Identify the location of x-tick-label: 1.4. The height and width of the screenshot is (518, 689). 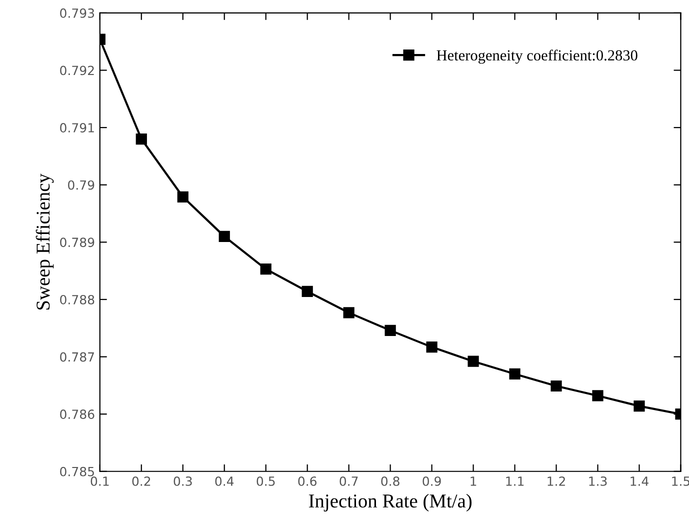
(639, 481).